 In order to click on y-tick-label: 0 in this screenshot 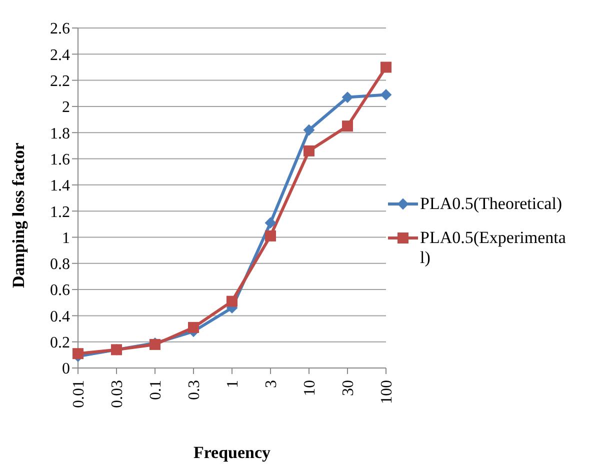, I will do `click(66, 369)`.